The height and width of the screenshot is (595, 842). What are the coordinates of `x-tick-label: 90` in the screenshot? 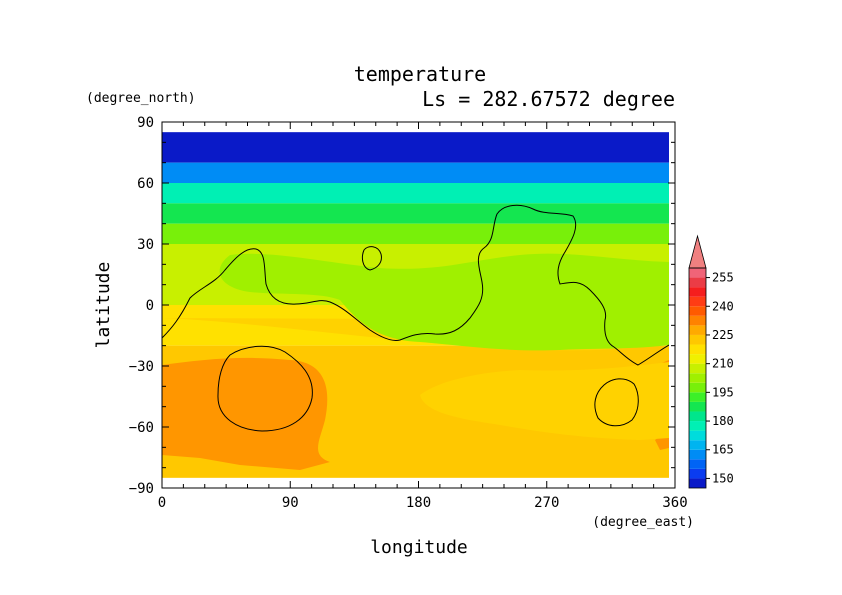 It's located at (290, 503).